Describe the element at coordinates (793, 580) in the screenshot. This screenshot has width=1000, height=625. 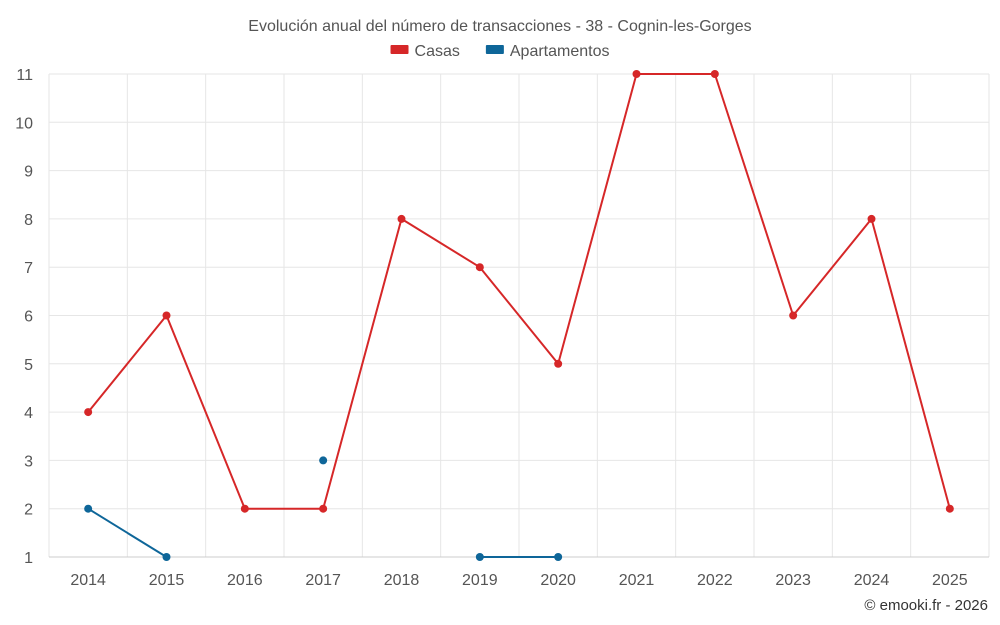
I see `x-tick-label: 2023` at that location.